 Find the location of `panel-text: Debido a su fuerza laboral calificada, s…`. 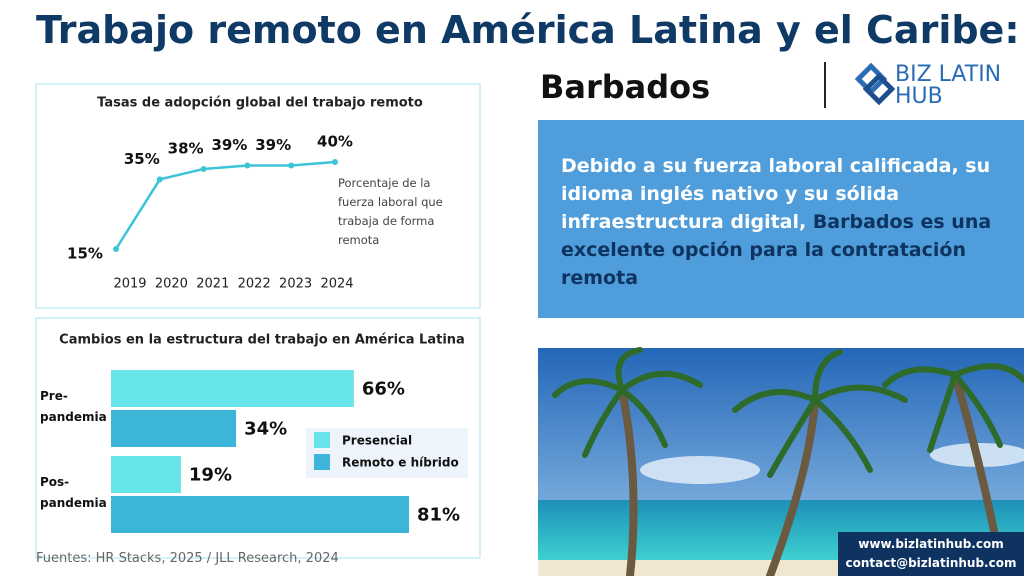

panel-text: Debido a su fuerza laboral calificada, s… is located at coordinates (781, 222).